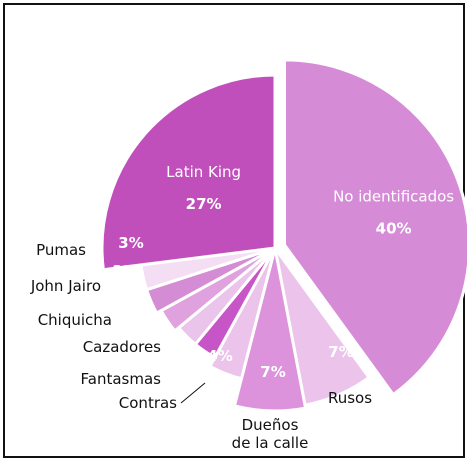 The image size is (471, 463). What do you see at coordinates (75, 320) in the screenshot?
I see `slice-label-chiquicha: Chiquicha` at bounding box center [75, 320].